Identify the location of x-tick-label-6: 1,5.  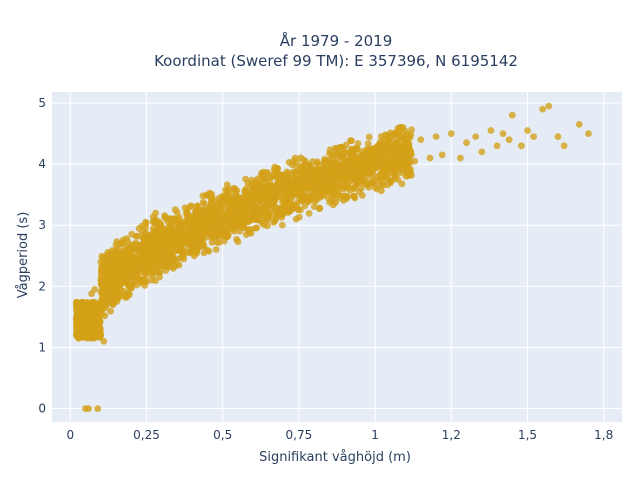
(527, 435).